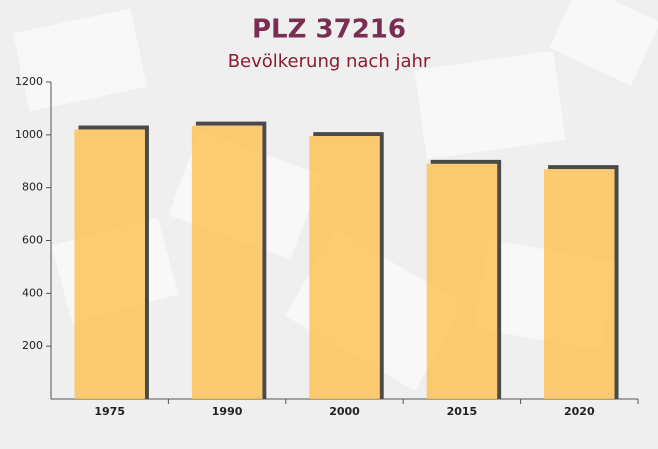 The width and height of the screenshot is (658, 449). I want to click on y-tick-label: 200, so click(32, 345).